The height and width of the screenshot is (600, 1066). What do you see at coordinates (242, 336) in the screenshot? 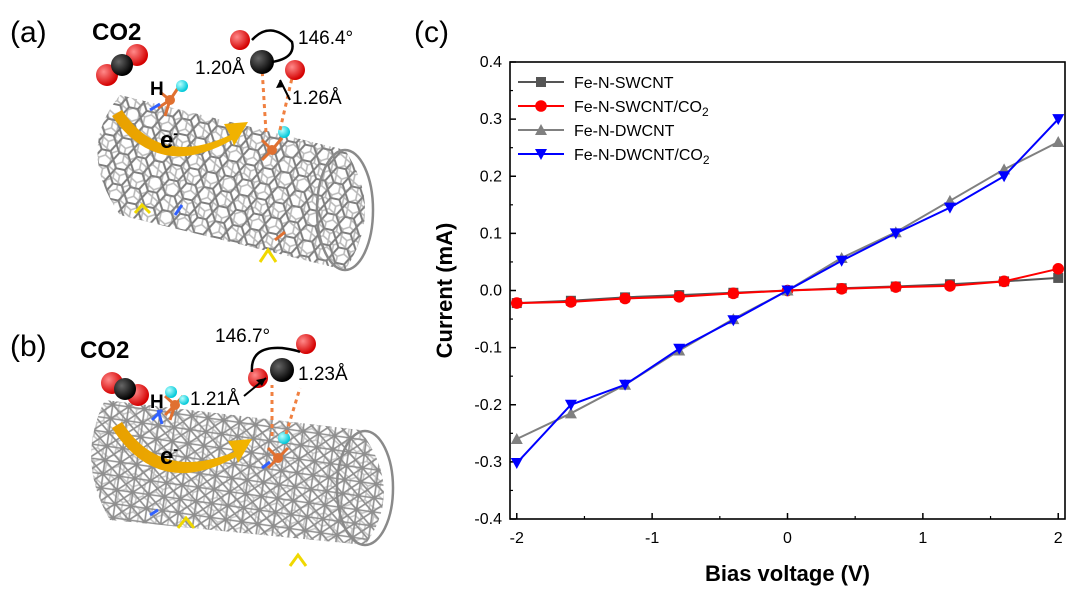
I see `angle-label-b: 146.7°` at bounding box center [242, 336].